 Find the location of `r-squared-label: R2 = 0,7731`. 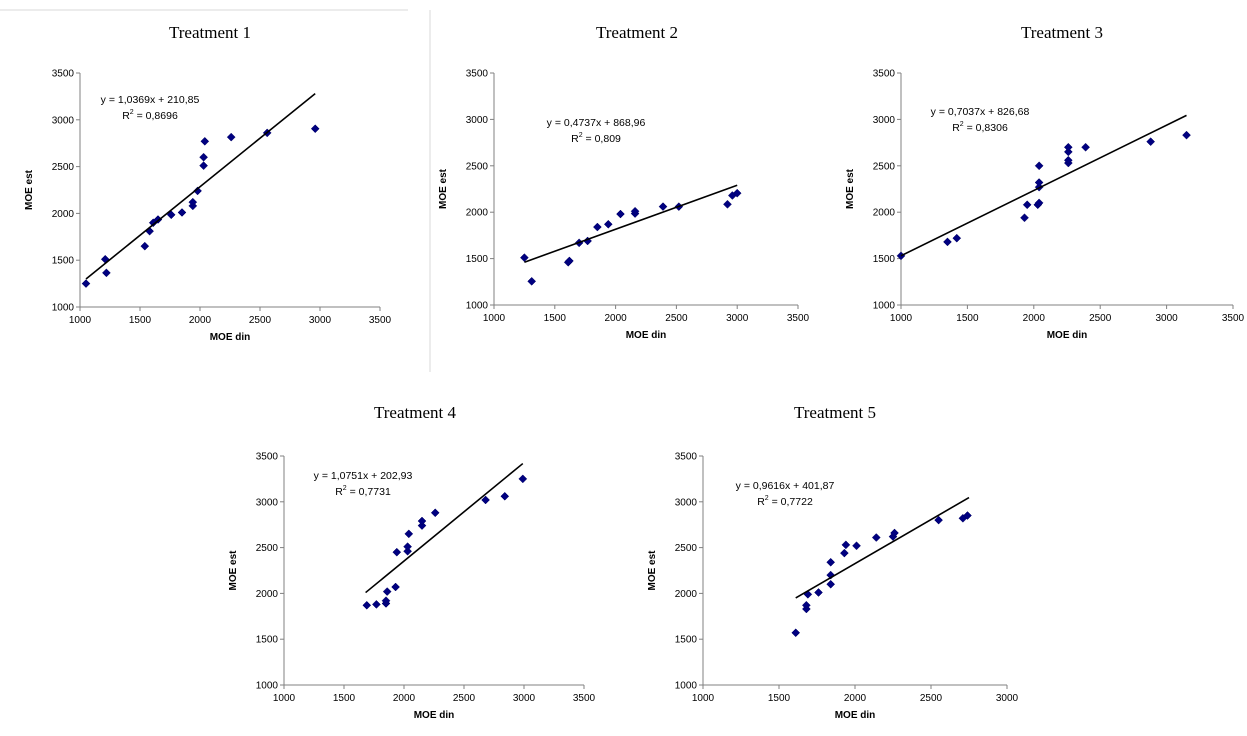

r-squared-label: R2 = 0,7731 is located at coordinates (363, 491).